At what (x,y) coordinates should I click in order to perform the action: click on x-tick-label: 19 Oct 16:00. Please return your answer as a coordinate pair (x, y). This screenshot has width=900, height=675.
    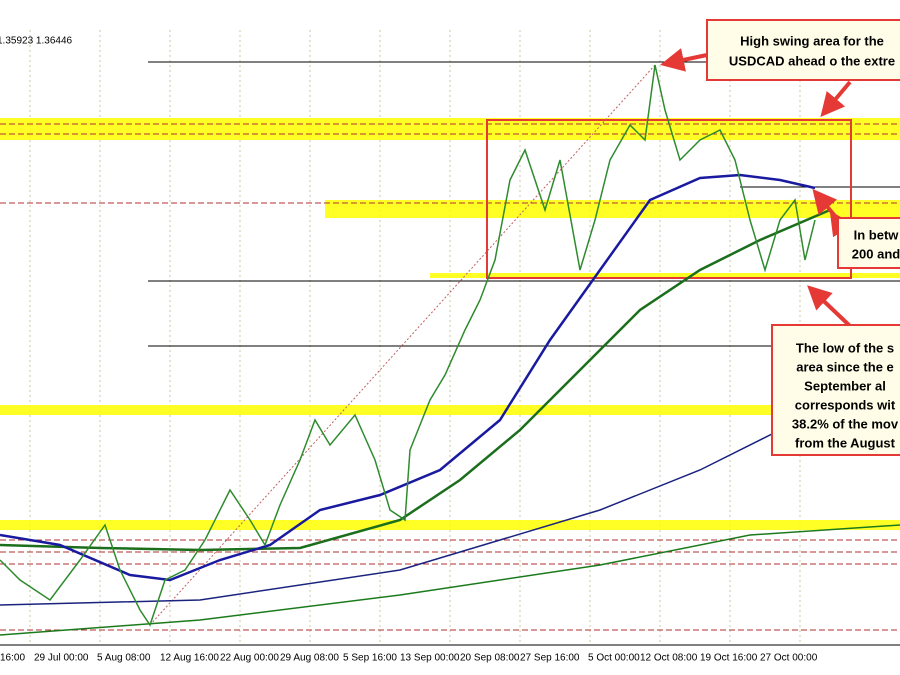
    Looking at the image, I should click on (729, 658).